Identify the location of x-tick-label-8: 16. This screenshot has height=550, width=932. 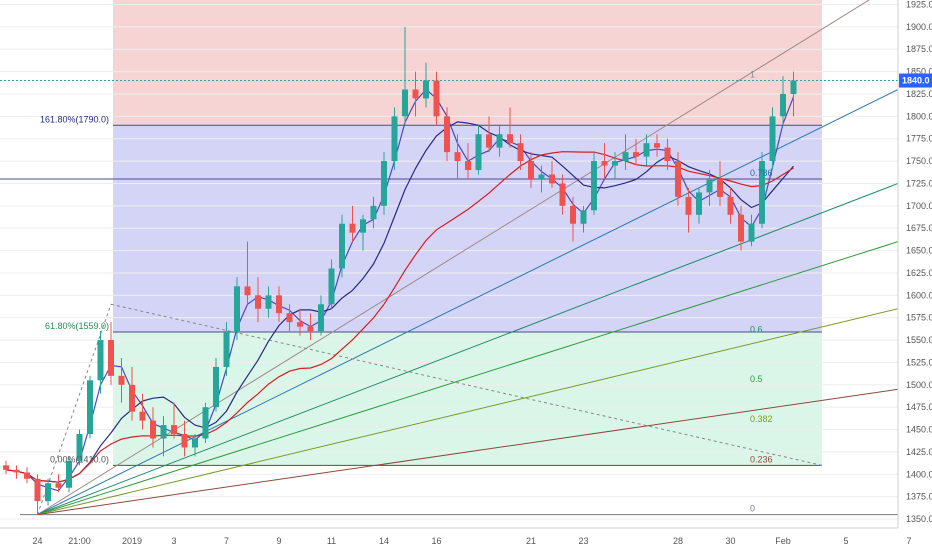
(436, 541).